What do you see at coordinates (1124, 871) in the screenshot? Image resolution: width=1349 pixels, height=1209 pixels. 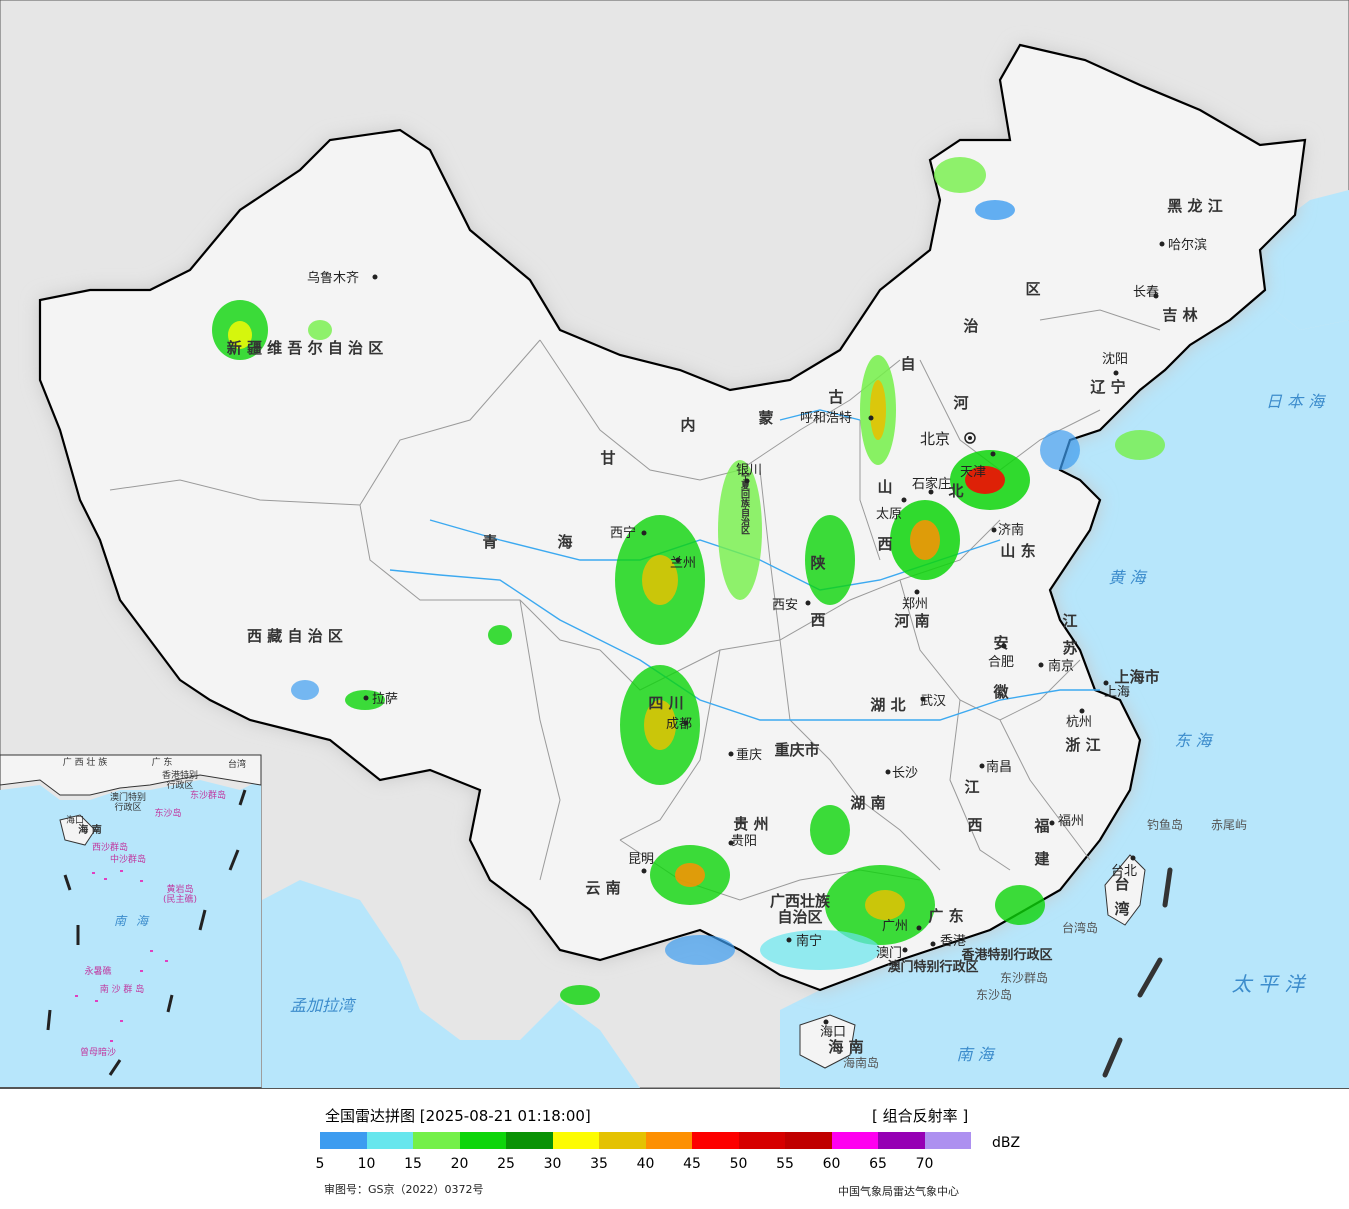 I see `city-label: 台北` at bounding box center [1124, 871].